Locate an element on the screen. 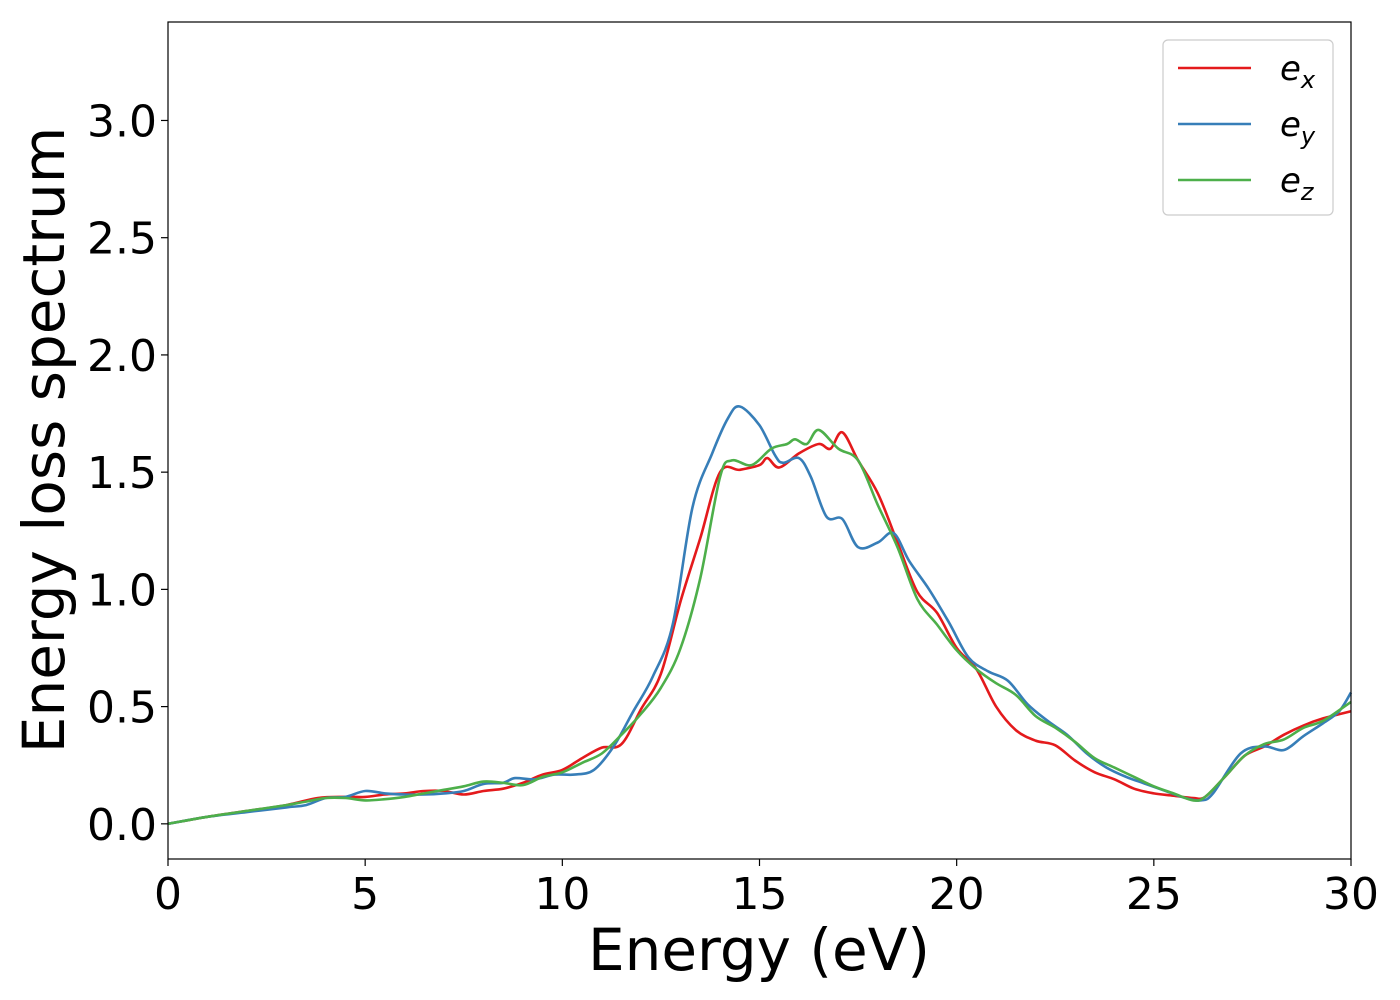  y-tick-label: 0.0 is located at coordinates (122, 825).